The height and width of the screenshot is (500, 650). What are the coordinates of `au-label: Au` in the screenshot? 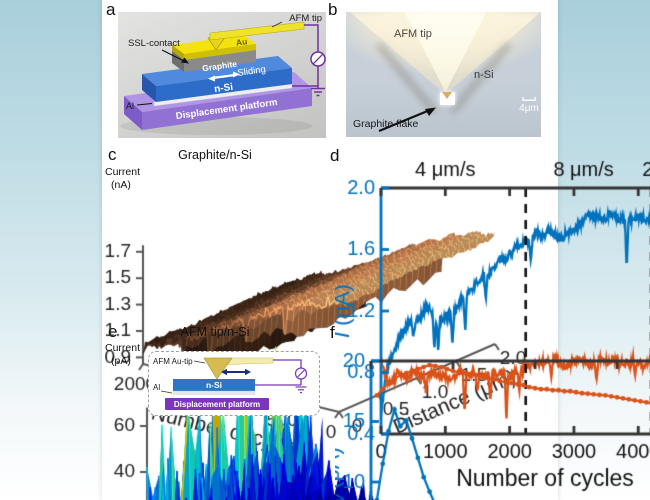 It's located at (241, 41).